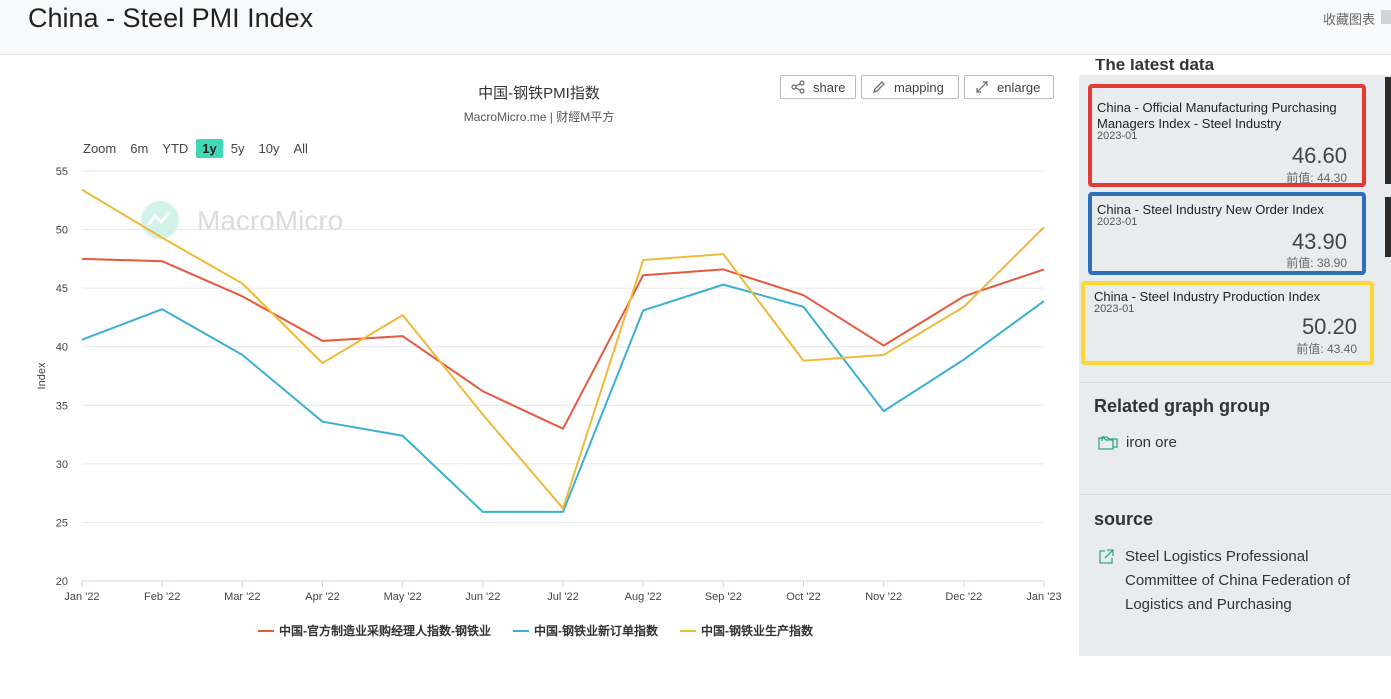  What do you see at coordinates (539, 93) in the screenshot?
I see `chart-title: 中国-钢铁PMI指数` at bounding box center [539, 93].